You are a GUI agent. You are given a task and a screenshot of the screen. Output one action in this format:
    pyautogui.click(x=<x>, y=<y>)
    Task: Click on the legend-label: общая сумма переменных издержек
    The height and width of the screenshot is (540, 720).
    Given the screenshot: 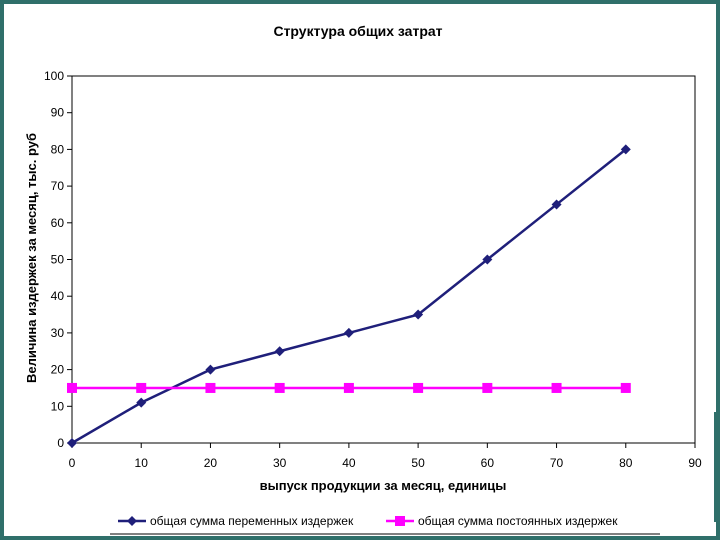 What is the action you would take?
    pyautogui.click(x=252, y=521)
    